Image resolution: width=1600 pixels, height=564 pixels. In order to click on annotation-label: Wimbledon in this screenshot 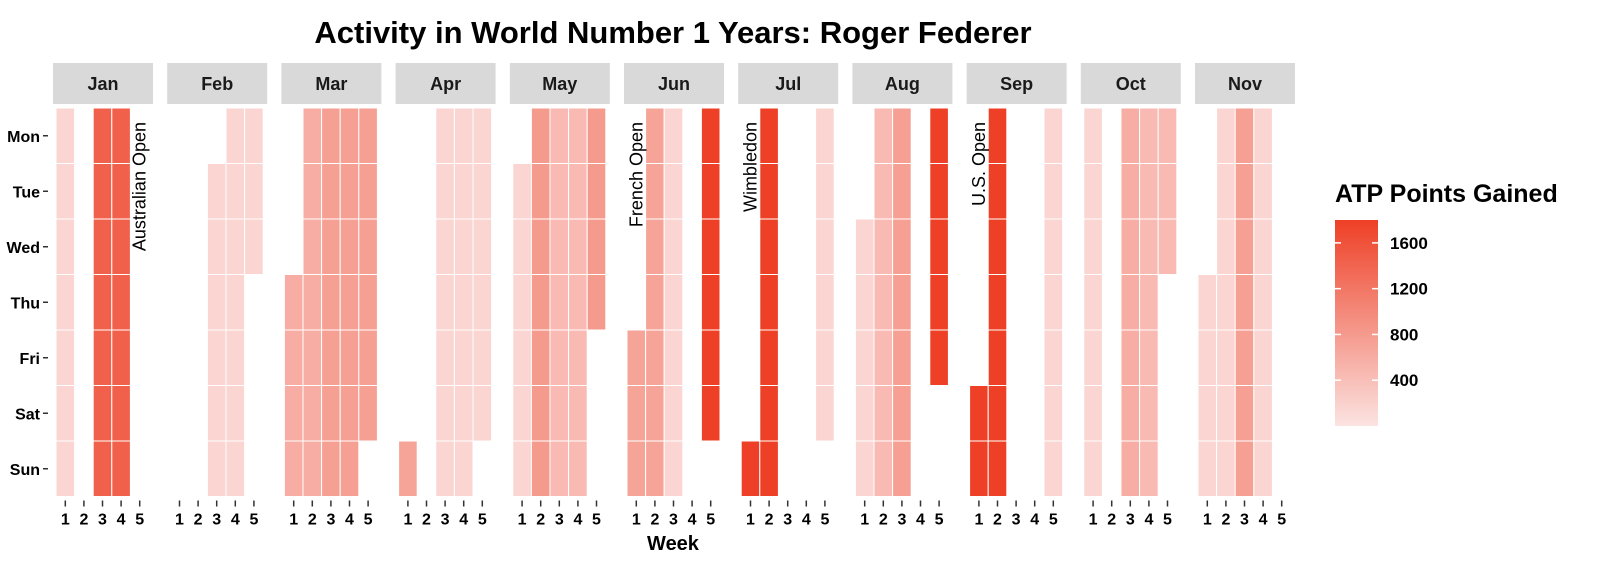, I will do `click(751, 167)`.